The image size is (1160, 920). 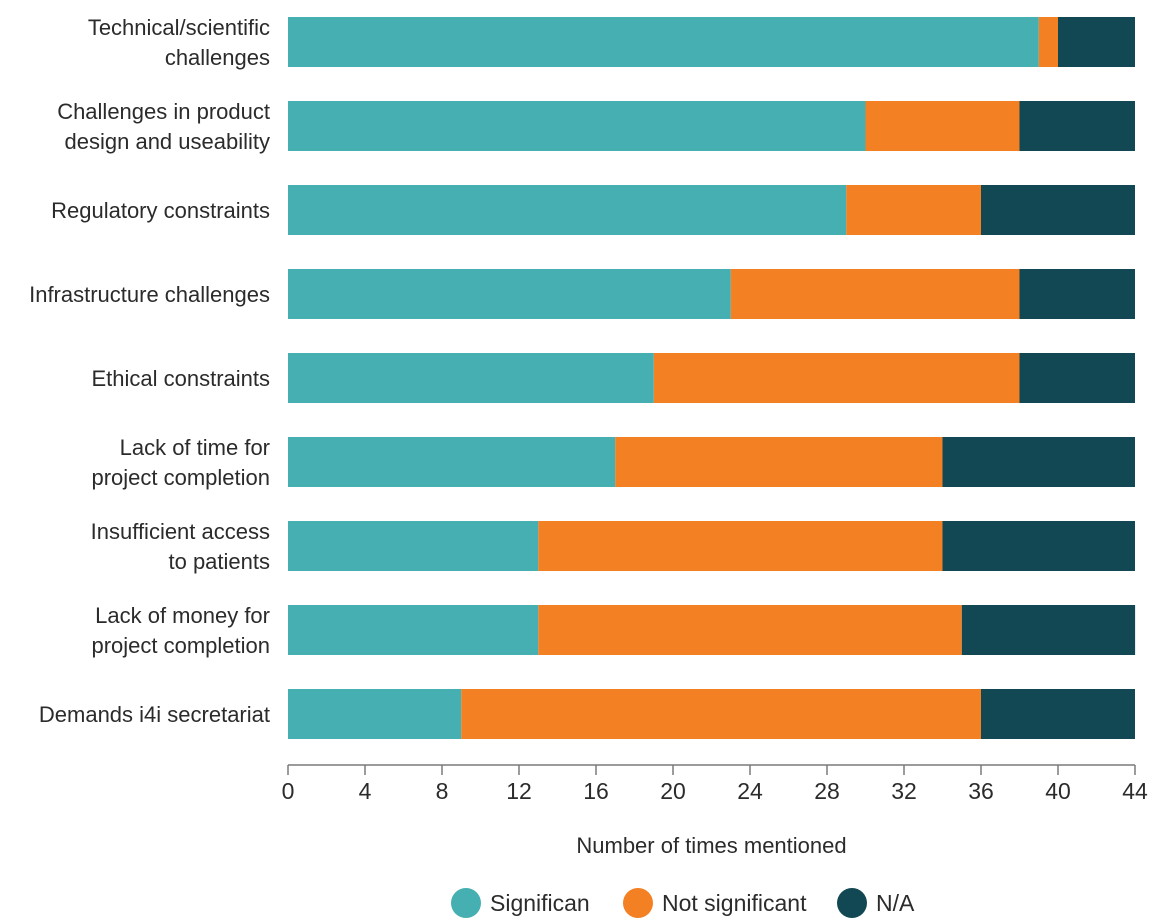 What do you see at coordinates (895, 903) in the screenshot?
I see `legend-label-n-a: N/A` at bounding box center [895, 903].